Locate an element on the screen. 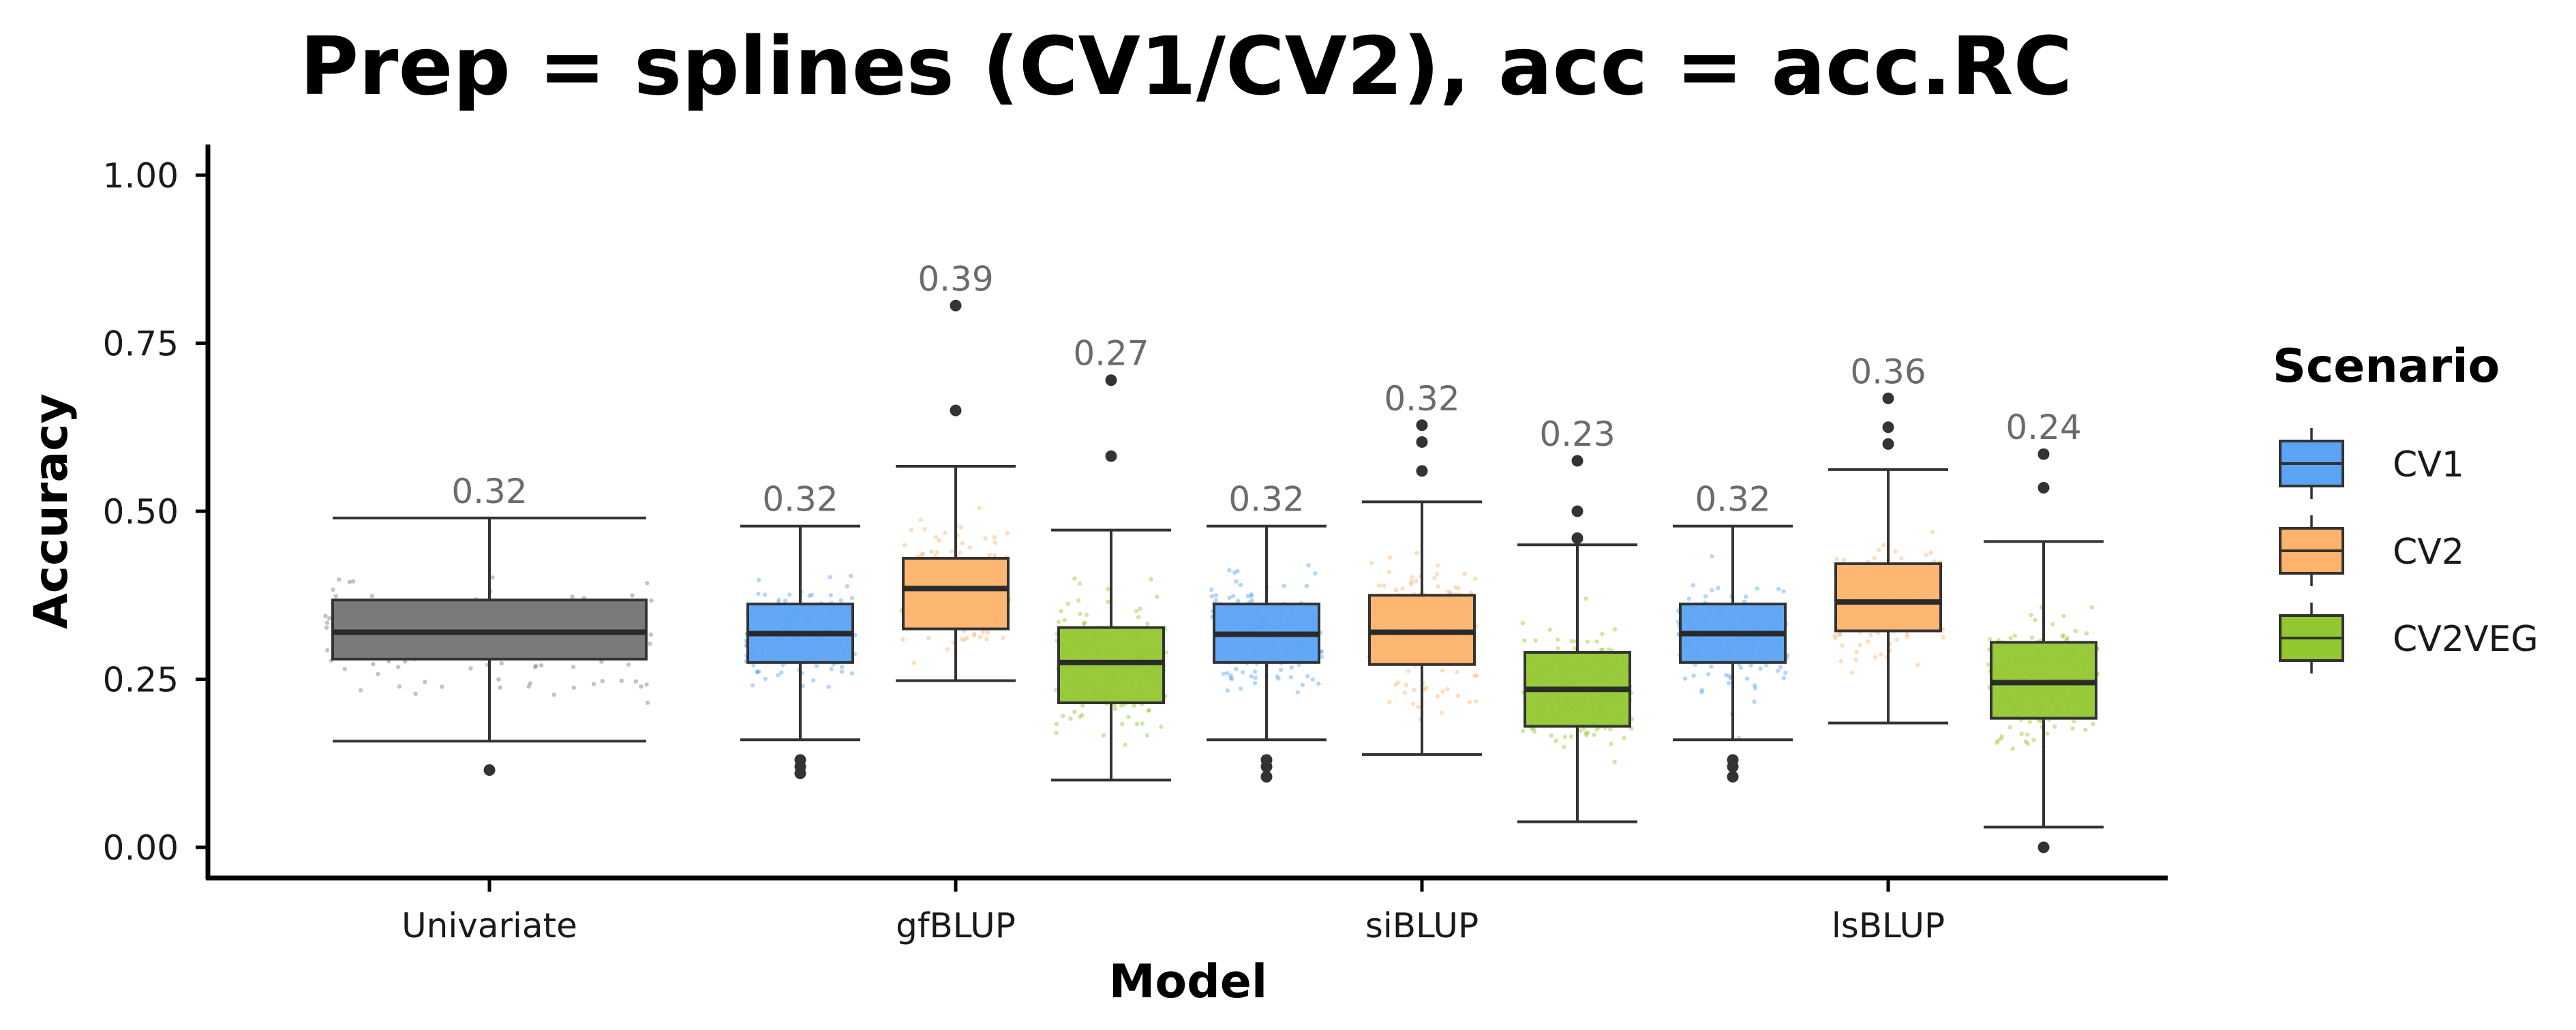 This screenshot has width=2576, height=1030. y-tick-label: 0.25 is located at coordinates (141, 680).